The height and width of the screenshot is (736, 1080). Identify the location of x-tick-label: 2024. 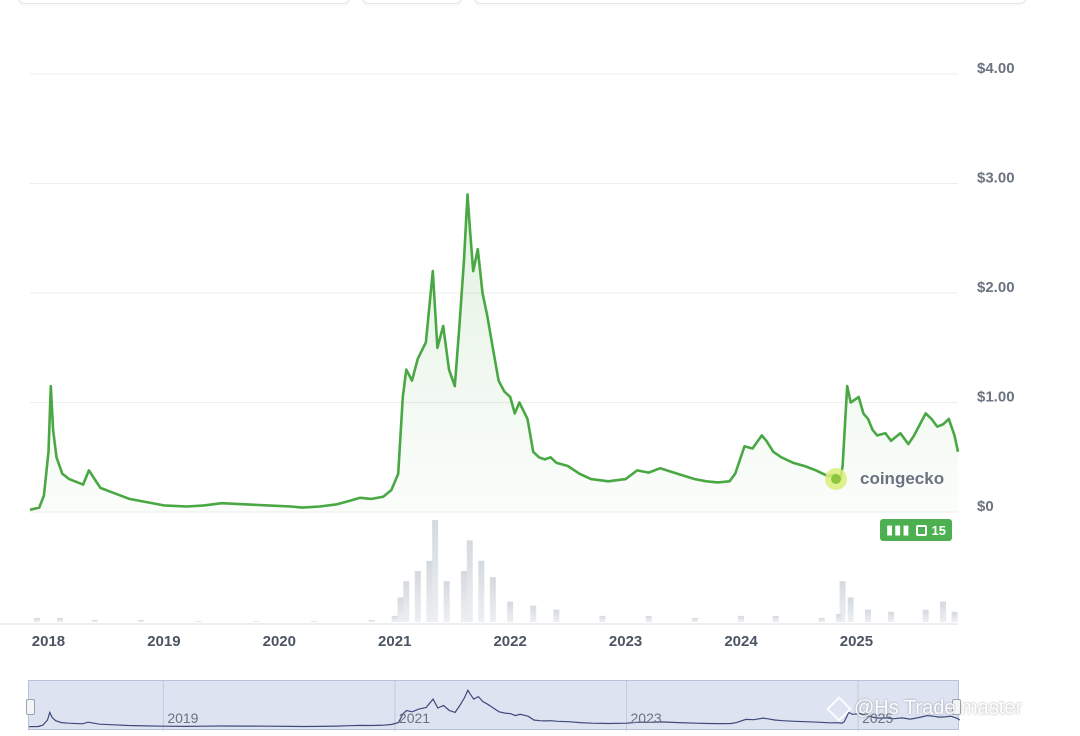
(741, 641).